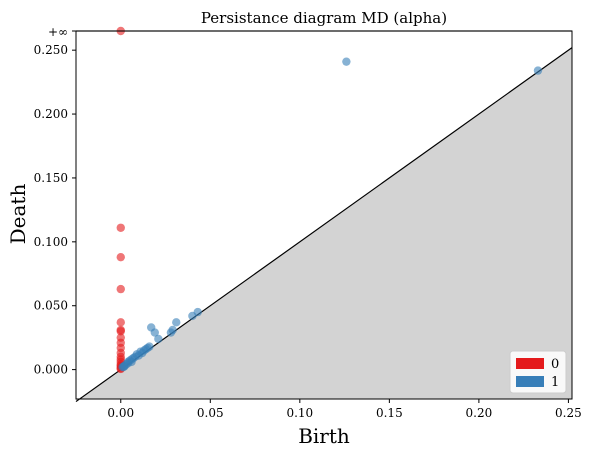 Image resolution: width=590 pixels, height=457 pixels. Describe the element at coordinates (299, 413) in the screenshot. I see `x-tick-label: 0.10` at that location.